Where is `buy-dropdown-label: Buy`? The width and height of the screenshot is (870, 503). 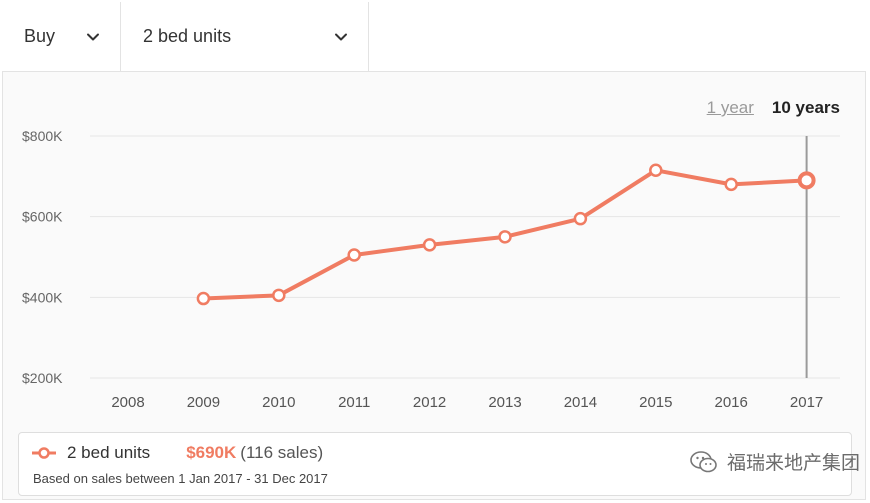 buy-dropdown-label: Buy is located at coordinates (40, 36).